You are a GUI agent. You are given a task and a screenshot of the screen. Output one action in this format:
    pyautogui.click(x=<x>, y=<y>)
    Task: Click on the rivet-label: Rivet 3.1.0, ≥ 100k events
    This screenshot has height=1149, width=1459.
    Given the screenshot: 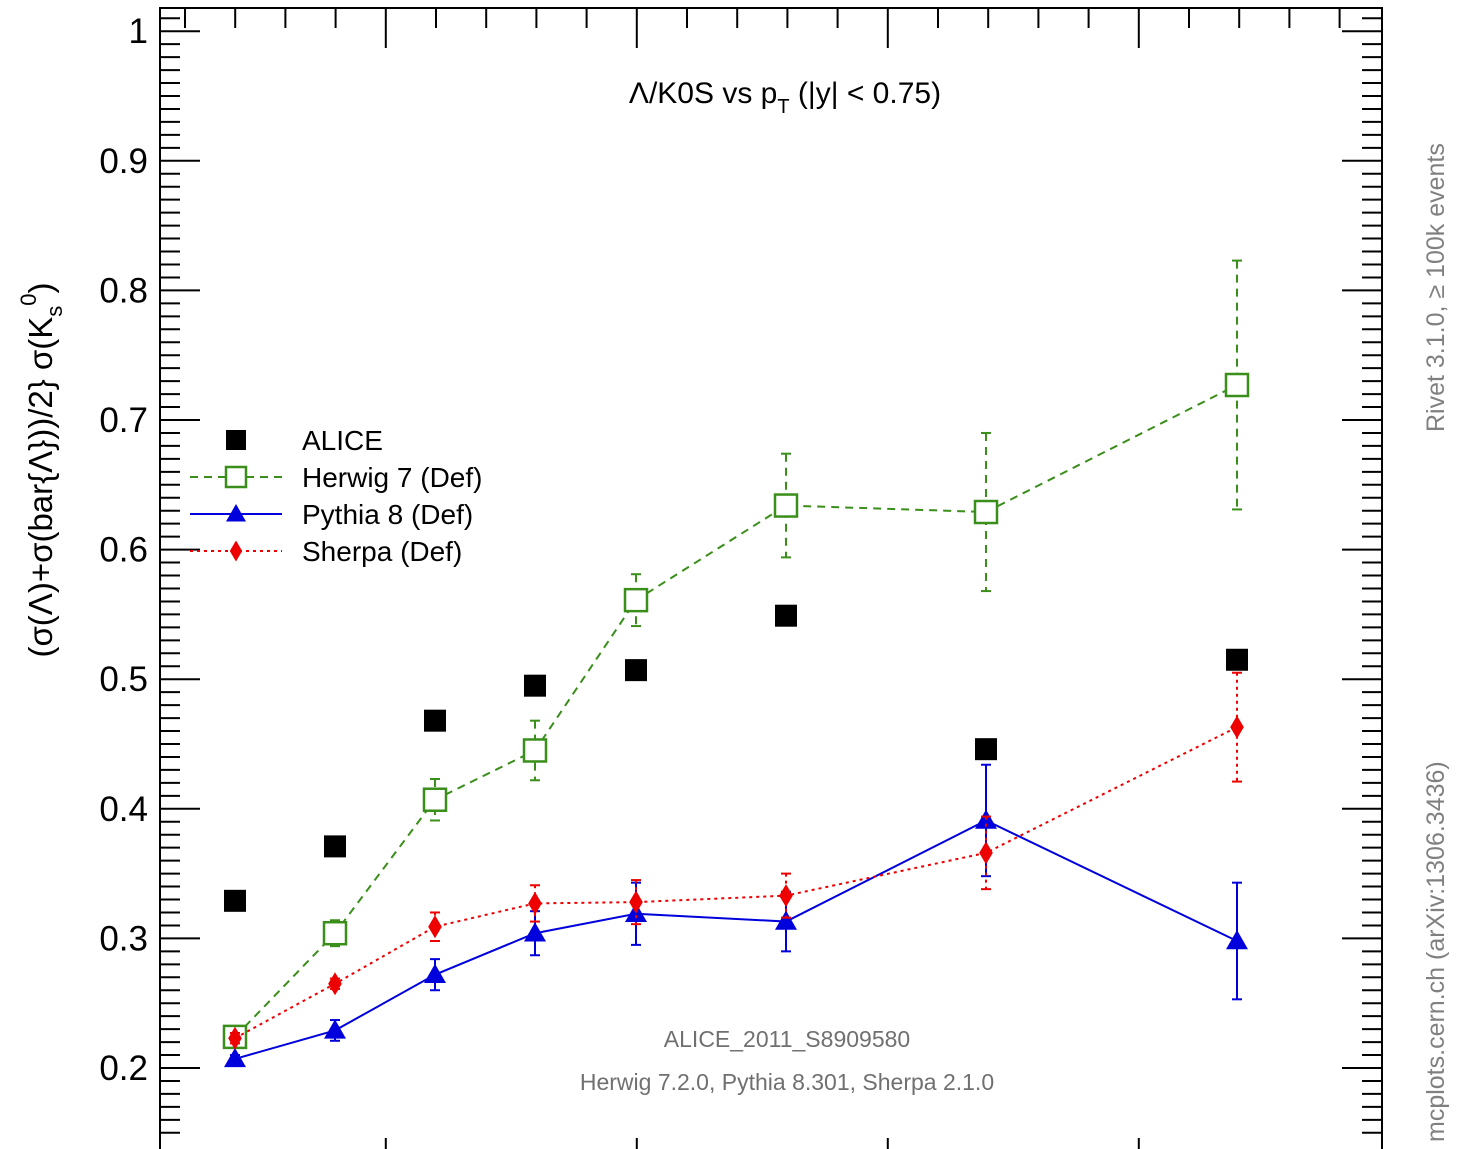 What is the action you would take?
    pyautogui.click(x=1436, y=287)
    